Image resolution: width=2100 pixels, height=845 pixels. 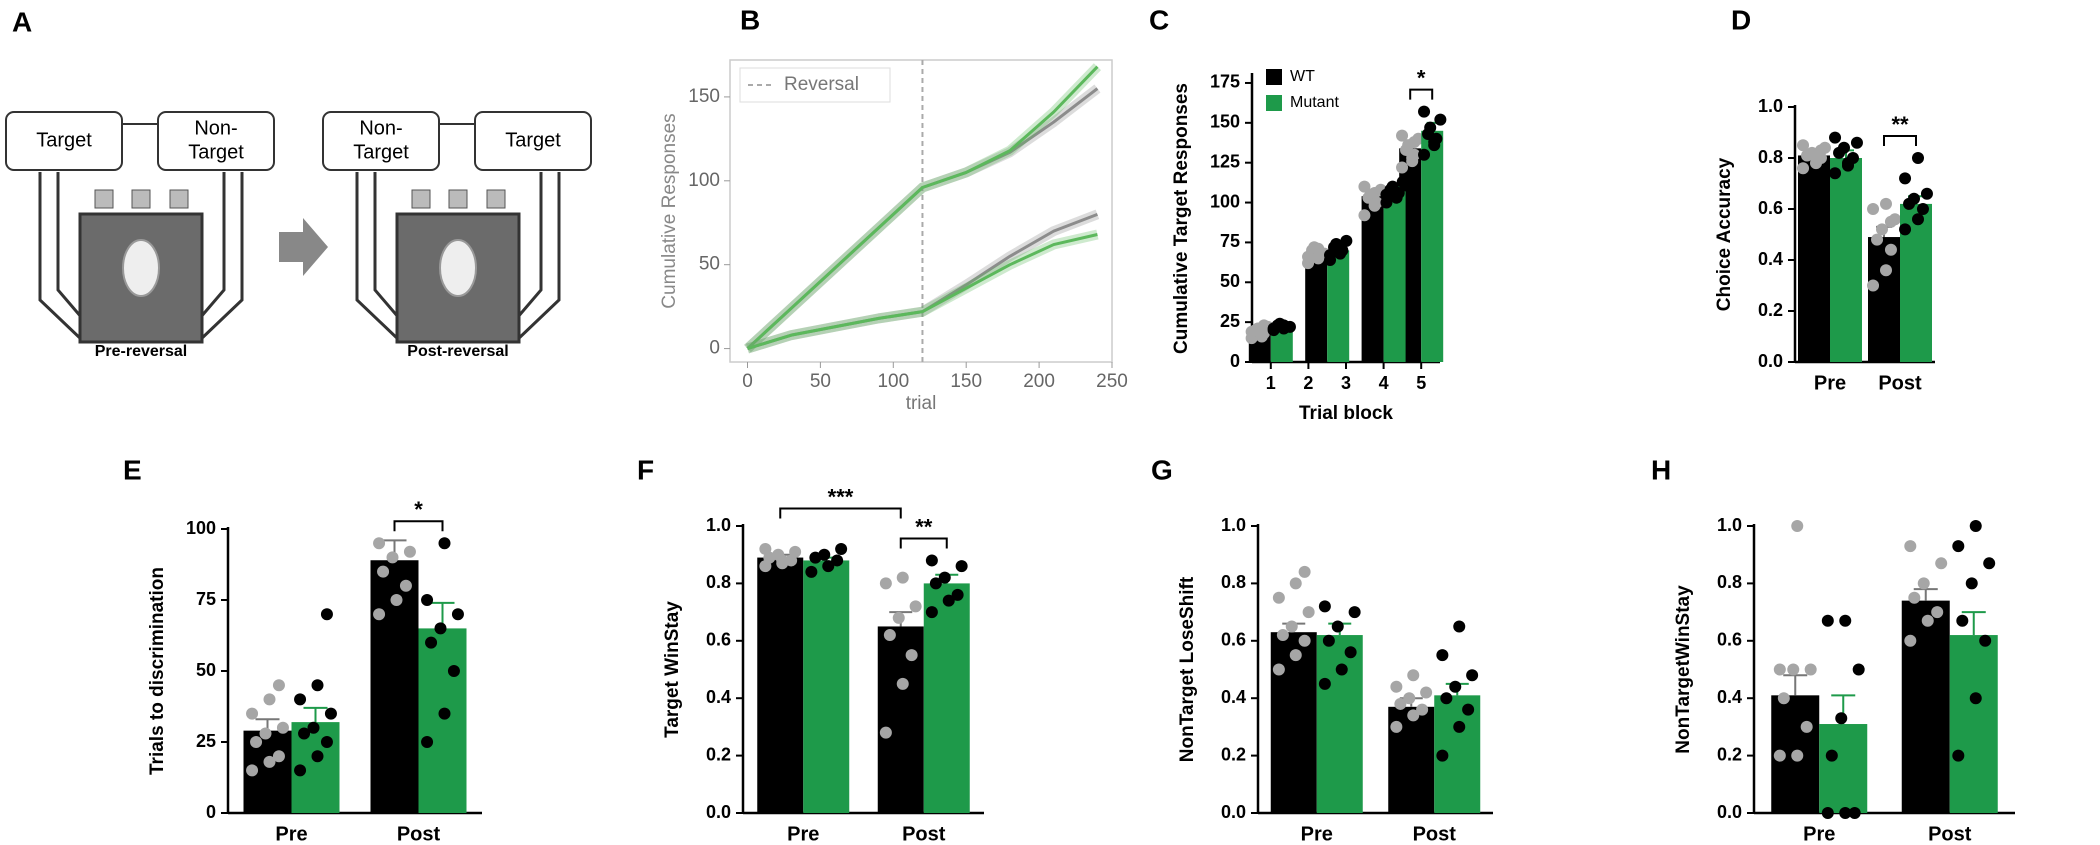 I want to click on x-tick-label: 4, so click(x=1384, y=383).